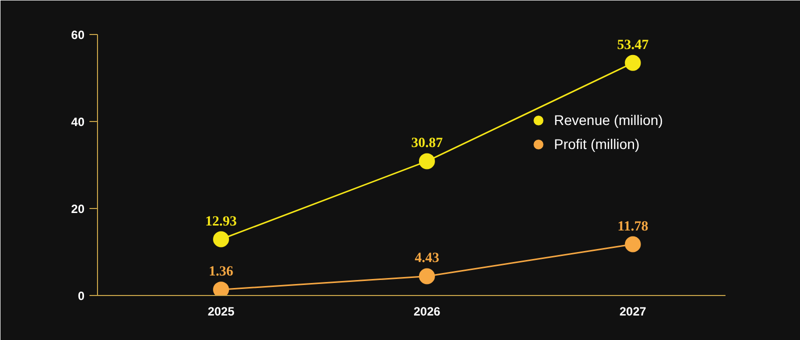 This screenshot has height=340, width=800. What do you see at coordinates (608, 120) in the screenshot?
I see `legend-label: Revenue (million)` at bounding box center [608, 120].